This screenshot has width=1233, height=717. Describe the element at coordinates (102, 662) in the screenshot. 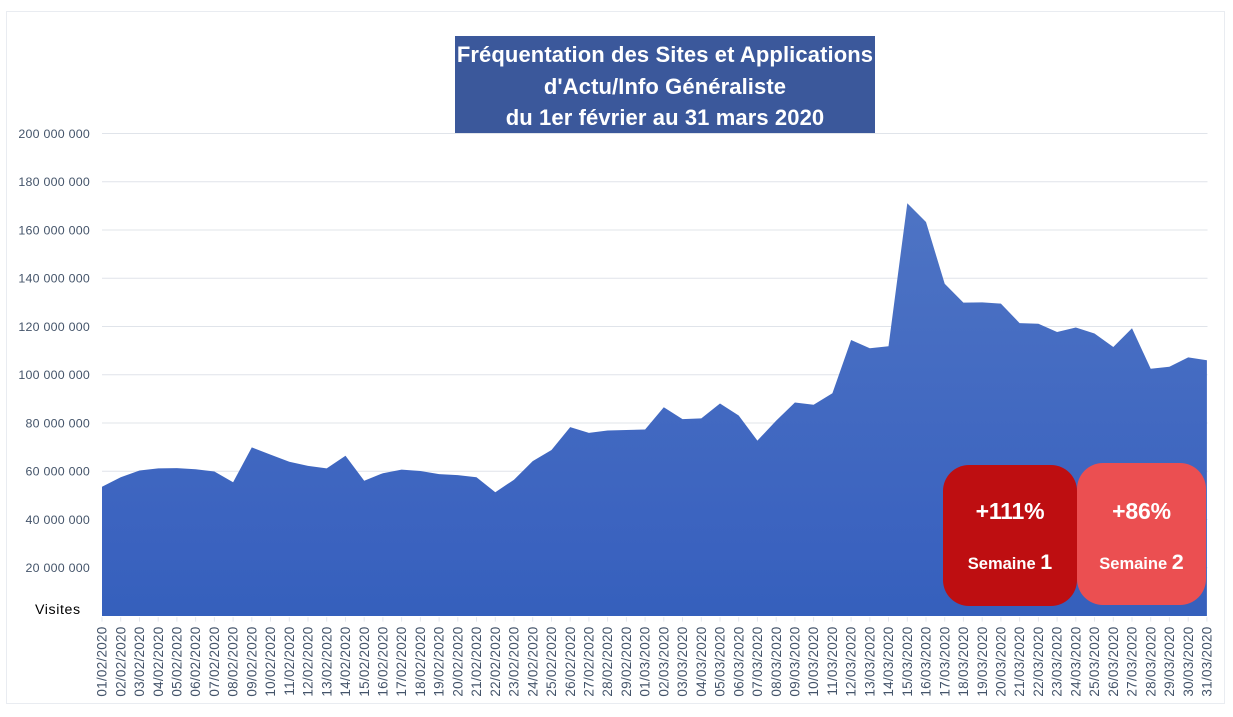

I see `svg-text: 01/02/2020` at that location.